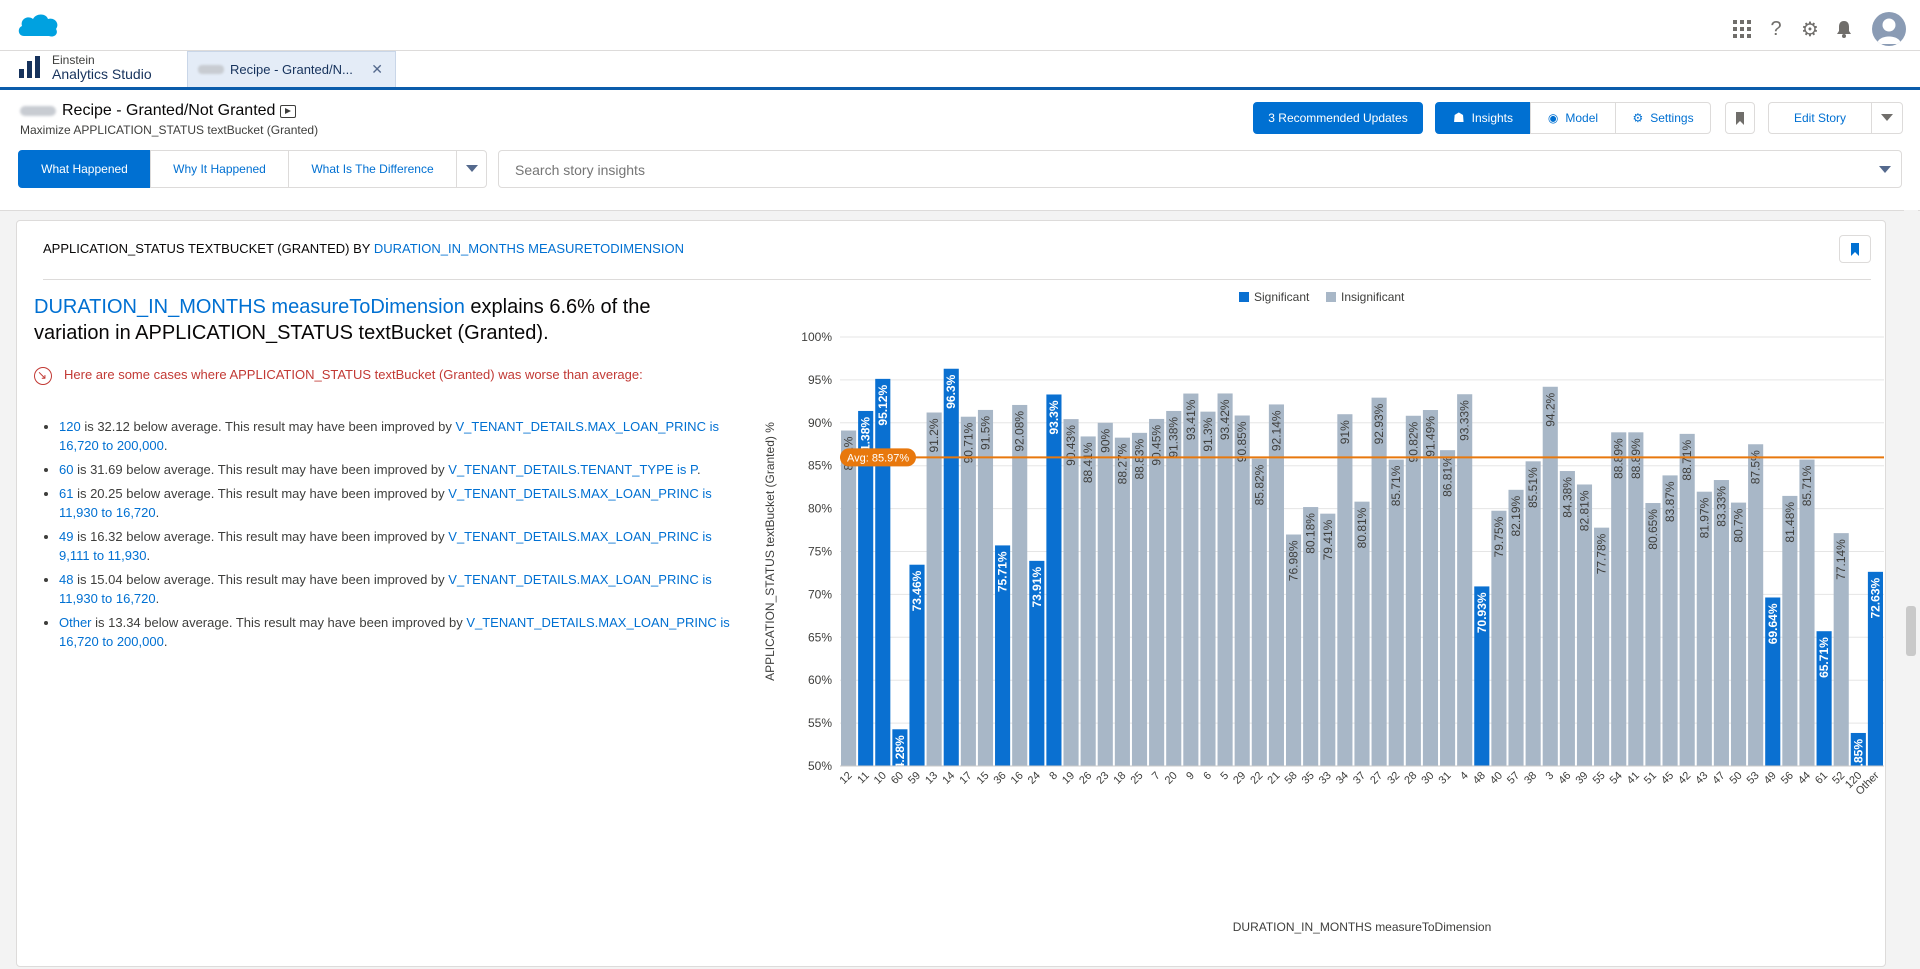 The image size is (1920, 969). Describe the element at coordinates (75, 622) in the screenshot. I see `case-key-link: Other` at that location.